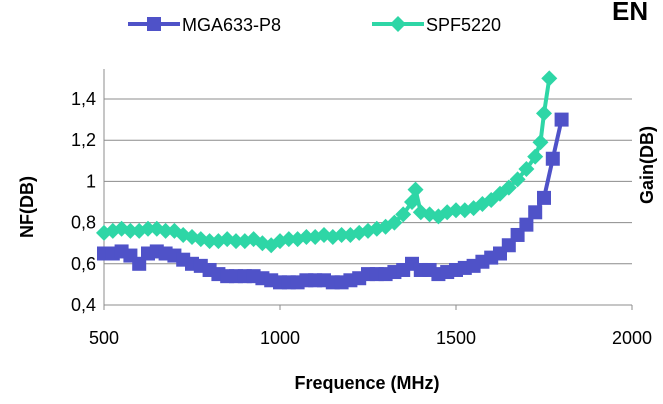 This screenshot has width=663, height=404. I want to click on legend-entry-mga633-p8, so click(154, 24).